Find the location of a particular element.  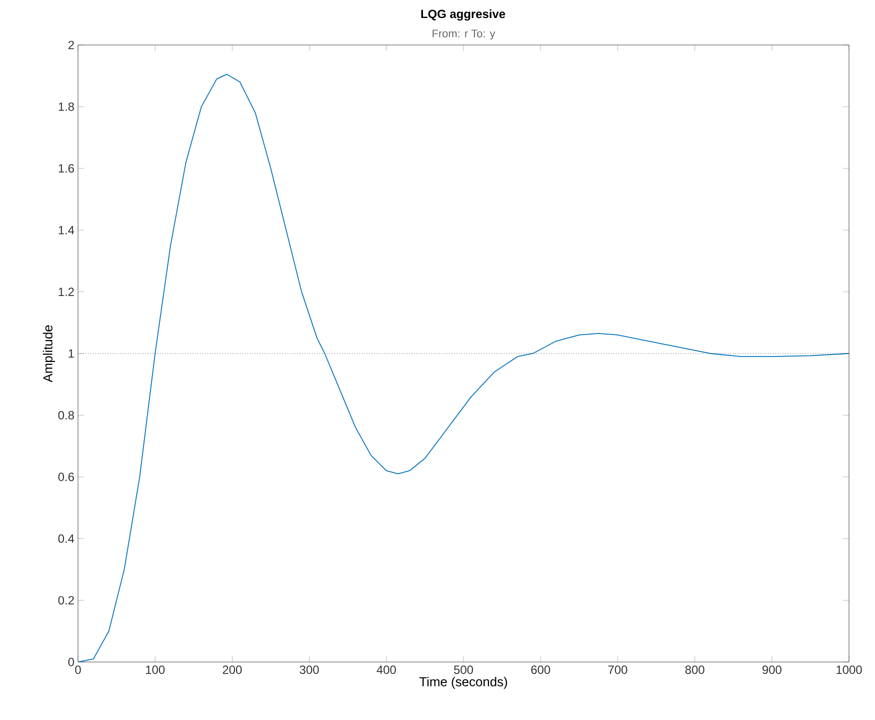

y-axis-title: Amplitude is located at coordinates (49, 353).